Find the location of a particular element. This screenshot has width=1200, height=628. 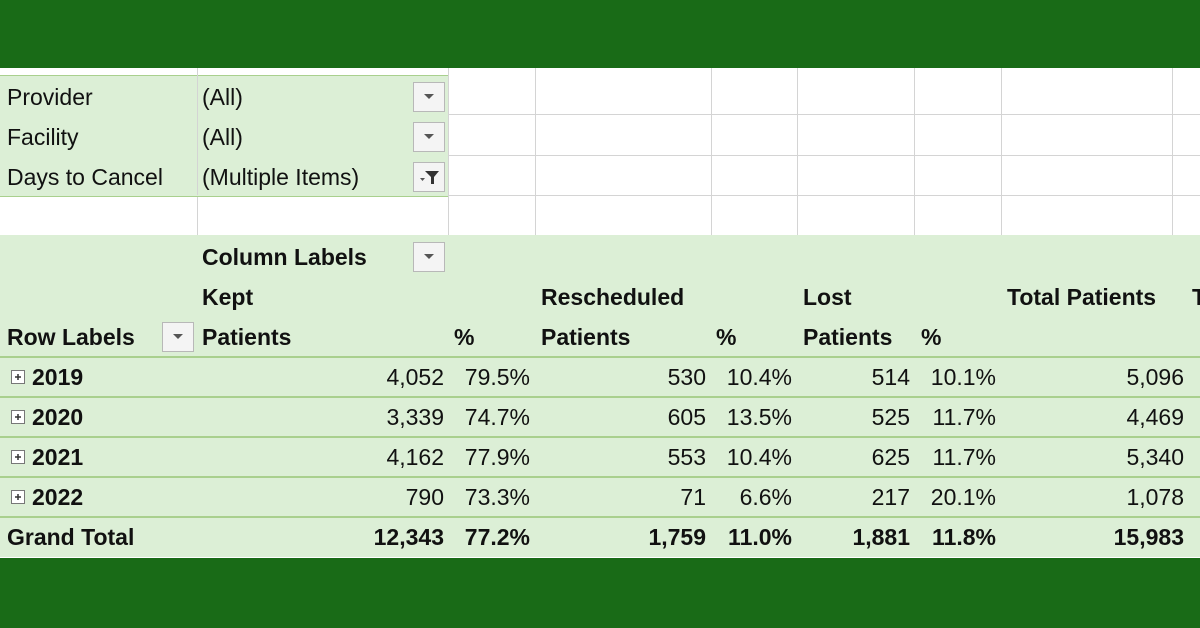

cell: 11.8% is located at coordinates (964, 537).